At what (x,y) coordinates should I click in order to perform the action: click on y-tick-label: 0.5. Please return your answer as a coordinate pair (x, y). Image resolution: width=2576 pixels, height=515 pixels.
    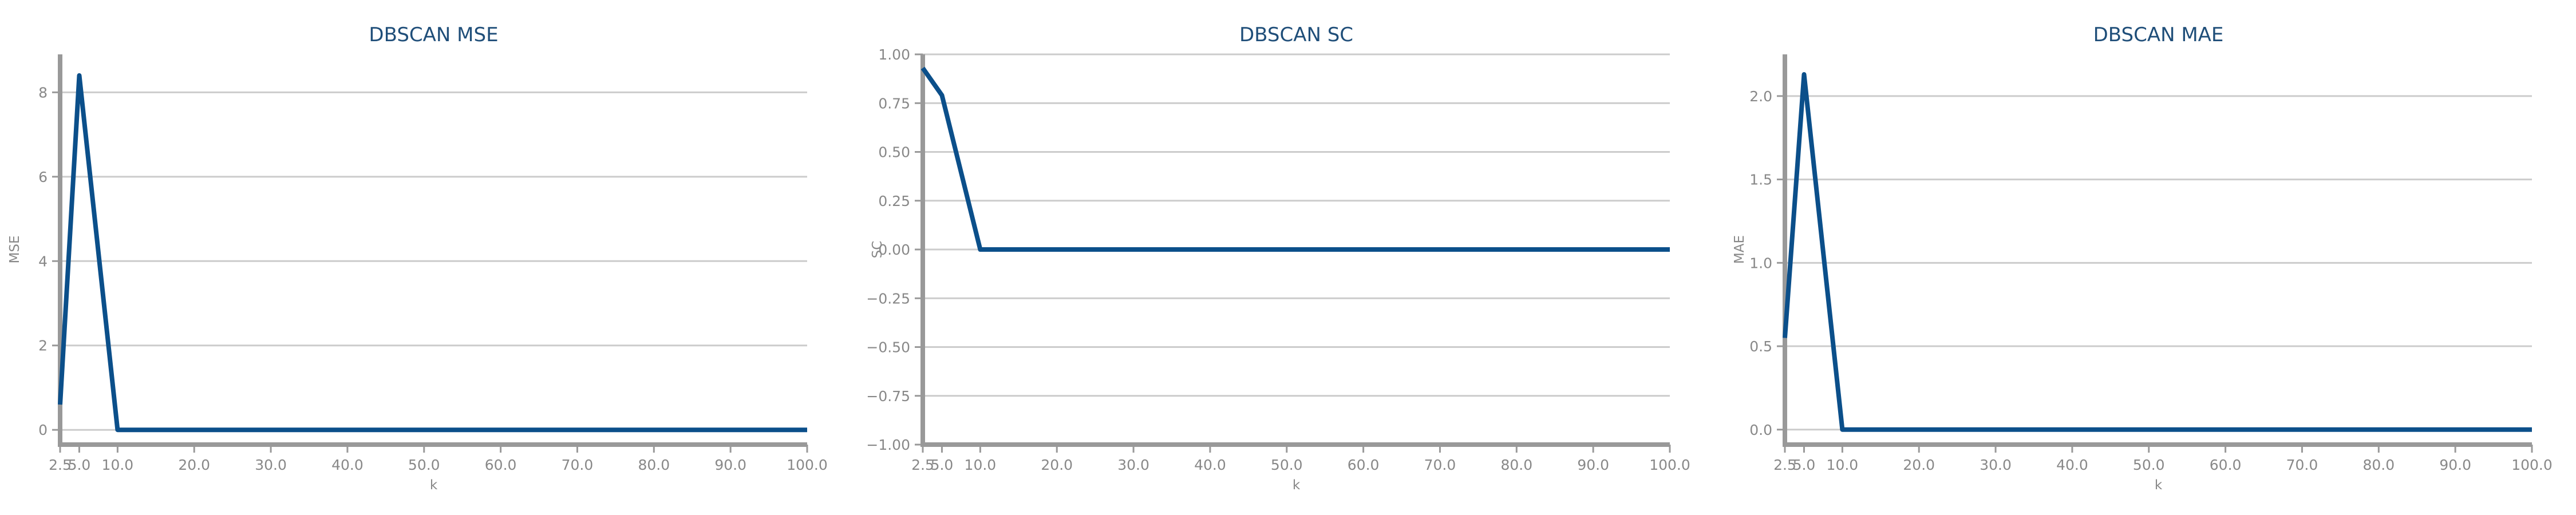
    Looking at the image, I should click on (1760, 346).